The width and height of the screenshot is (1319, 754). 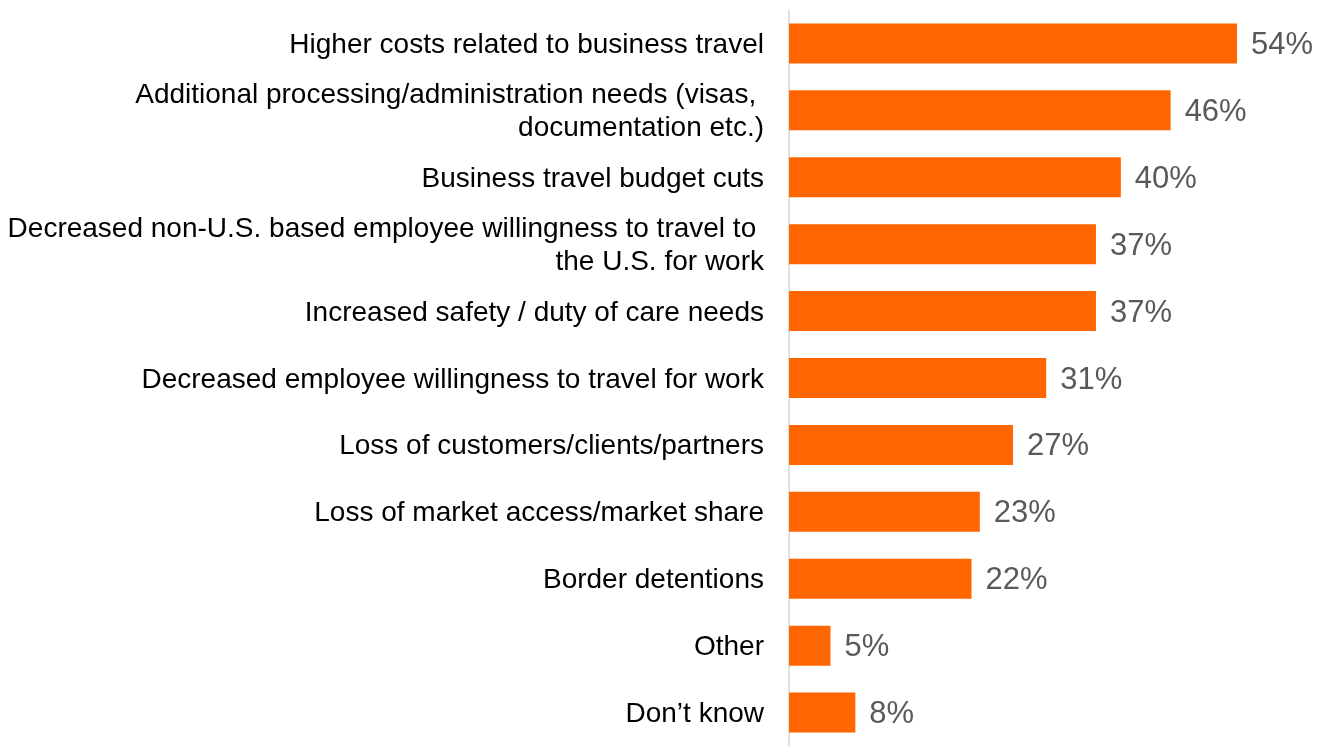 I want to click on data-label: 27%, so click(x=1058, y=445).